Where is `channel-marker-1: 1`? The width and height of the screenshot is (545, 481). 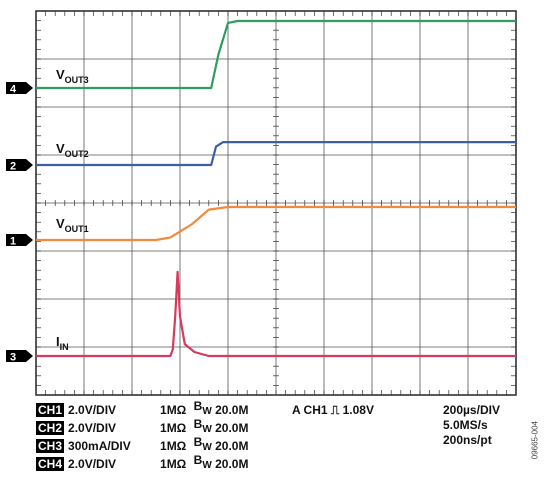
channel-marker-1: 1 is located at coordinates (19, 241).